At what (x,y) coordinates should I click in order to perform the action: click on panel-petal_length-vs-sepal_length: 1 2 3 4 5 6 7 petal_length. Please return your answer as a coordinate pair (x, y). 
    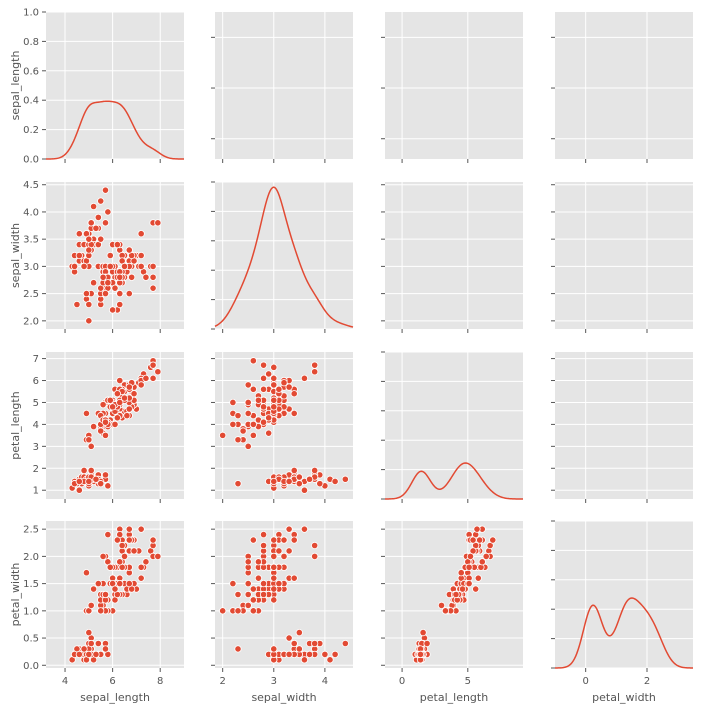
    Looking at the image, I should click on (96, 427).